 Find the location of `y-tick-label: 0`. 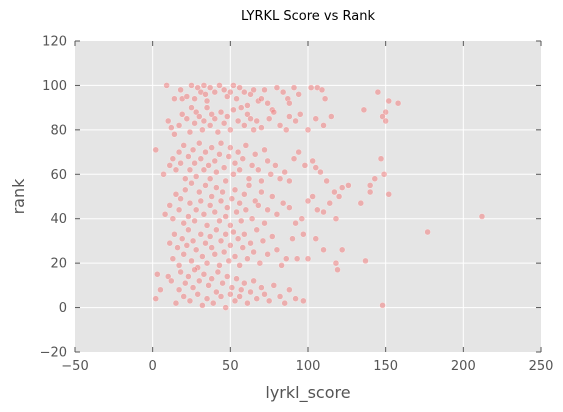

y-tick-label: 0 is located at coordinates (63, 308).